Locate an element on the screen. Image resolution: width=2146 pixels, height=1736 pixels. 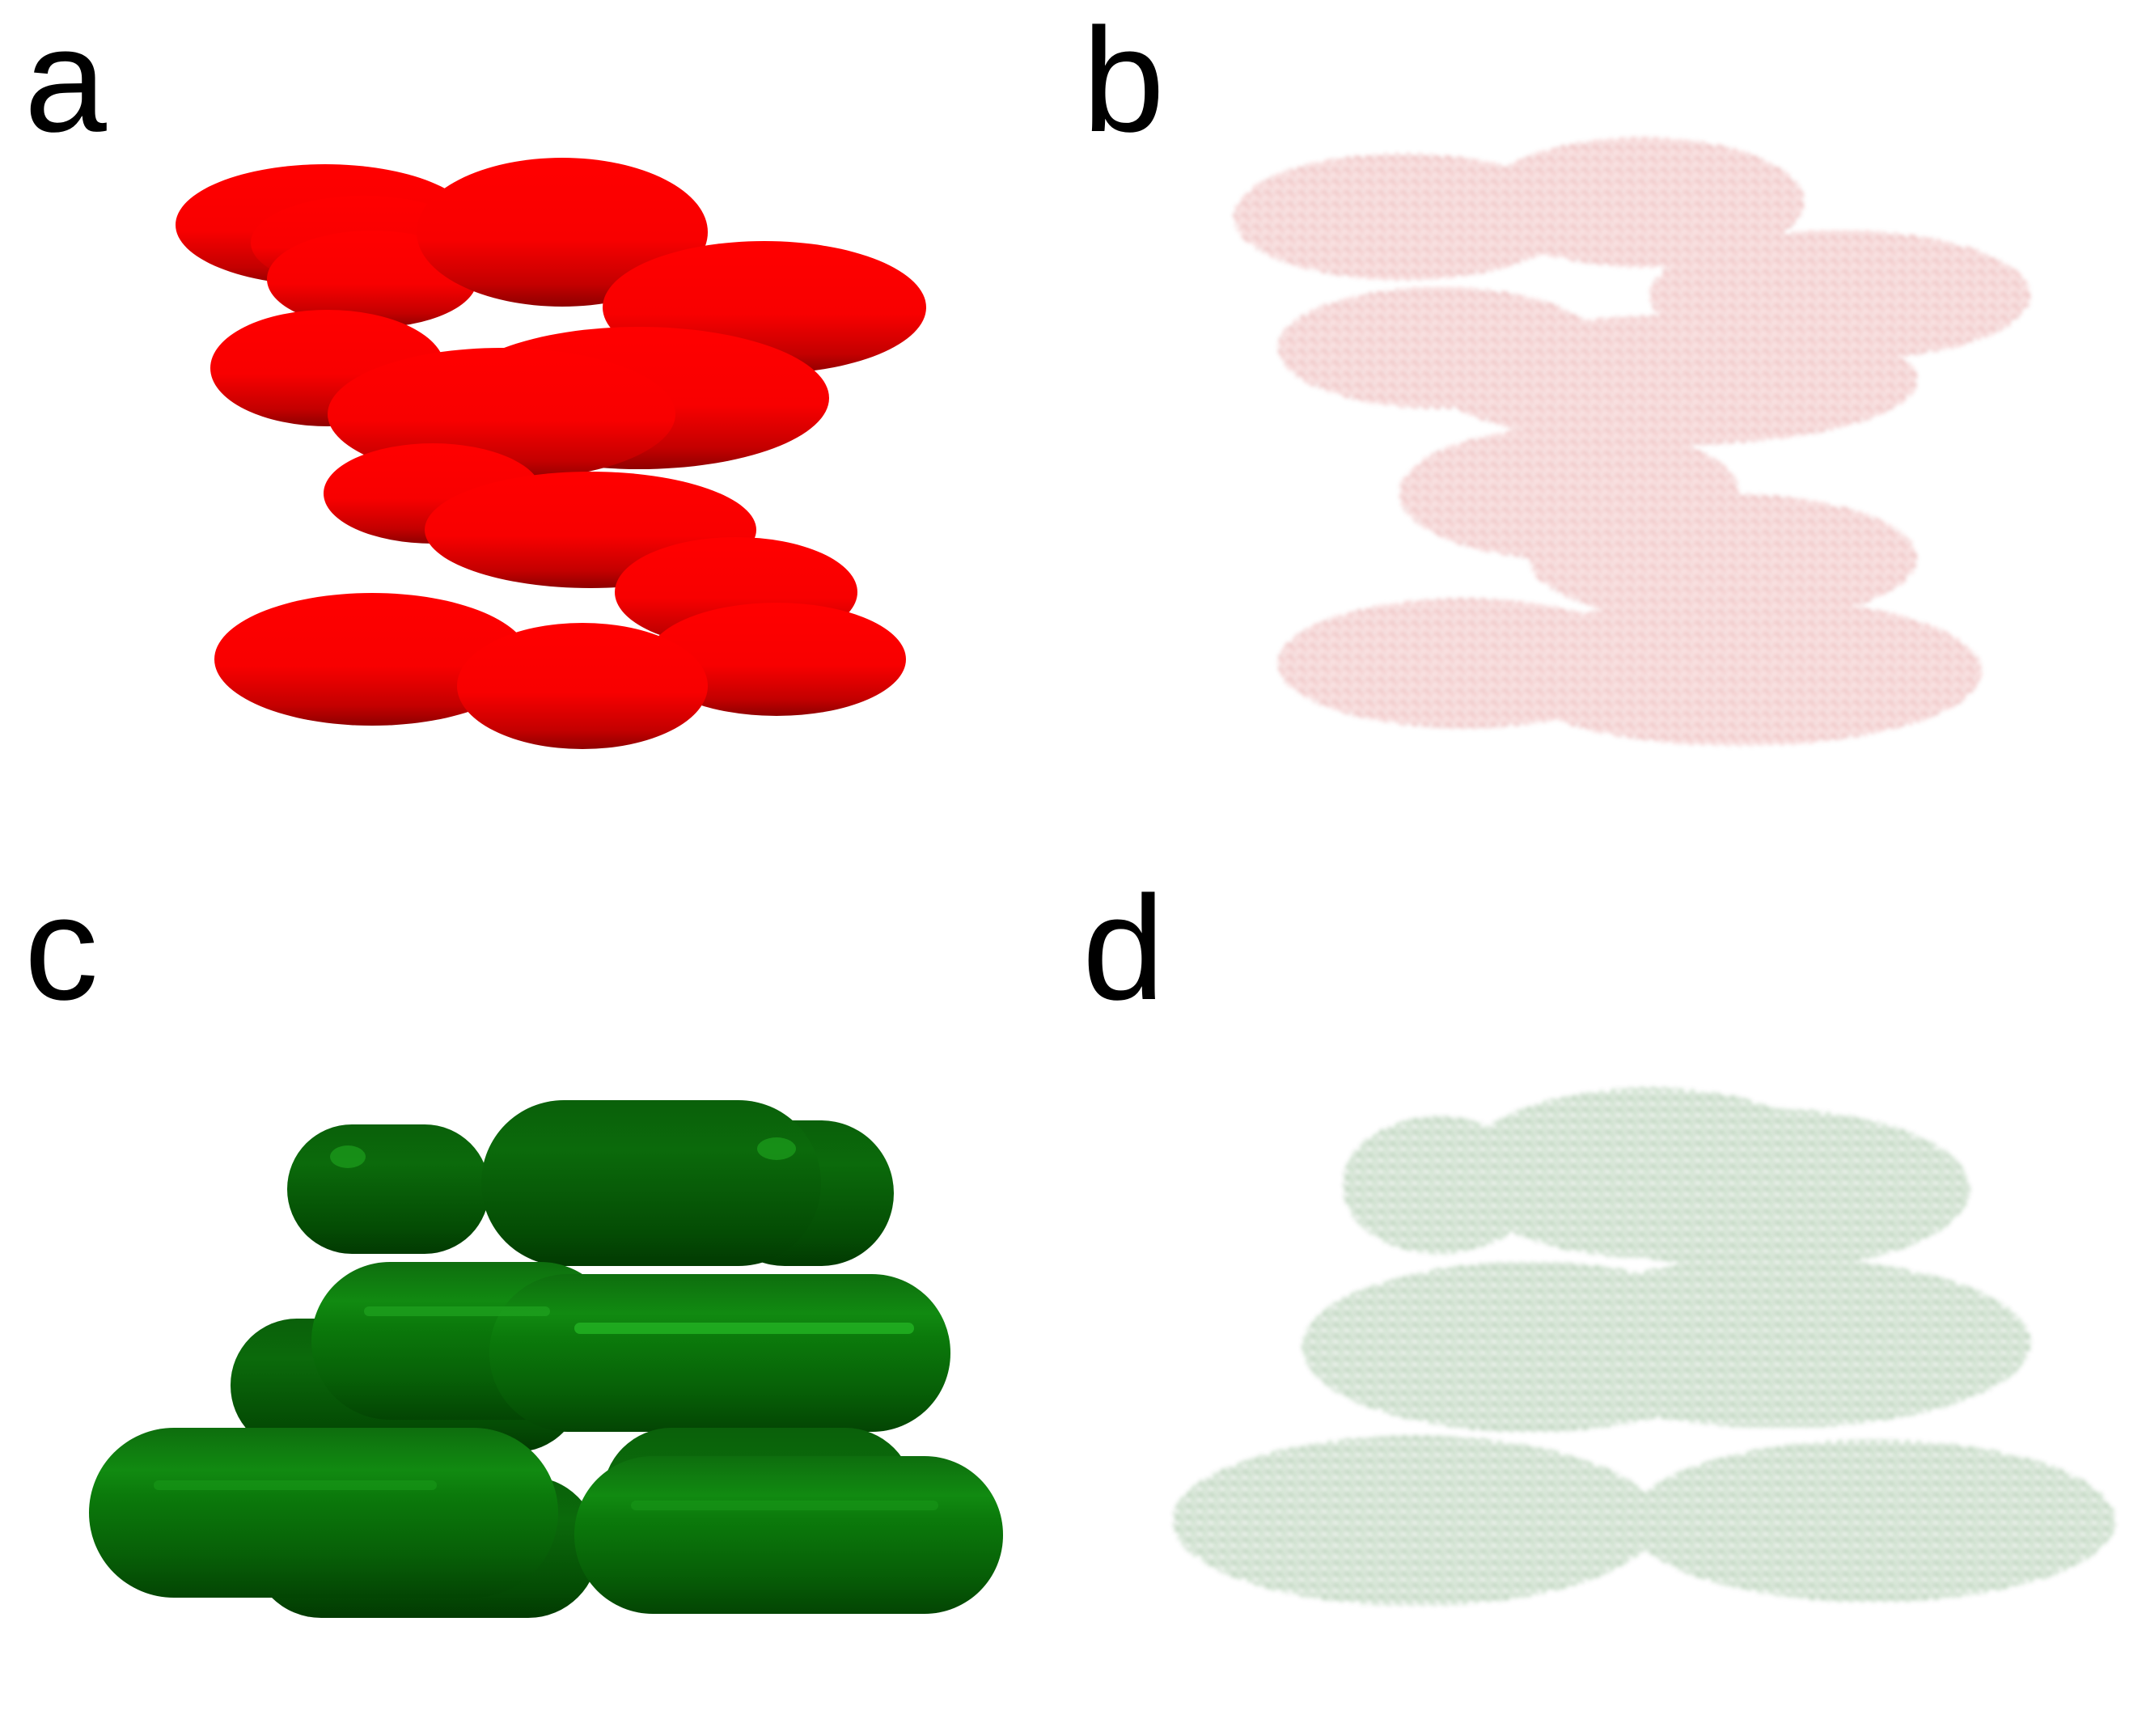
panel-c-capsule-stack is located at coordinates (546, 1359).